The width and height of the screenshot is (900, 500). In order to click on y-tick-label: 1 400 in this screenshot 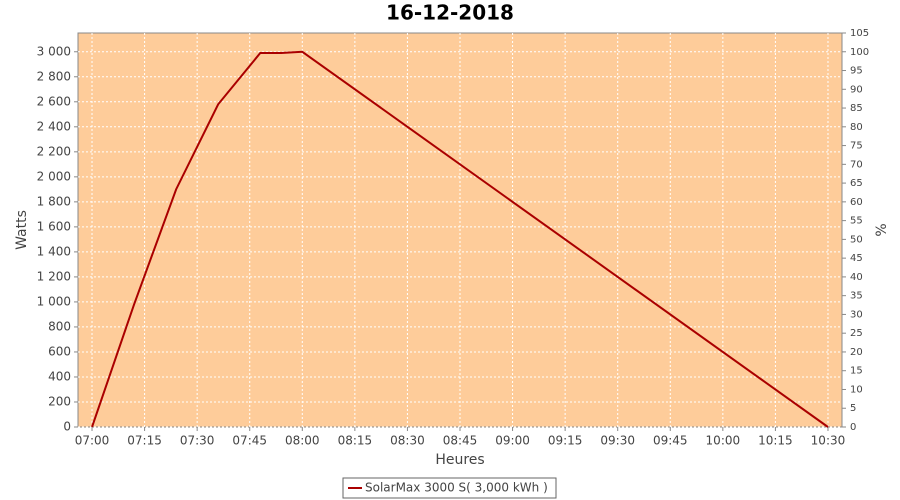, I will do `click(54, 251)`.